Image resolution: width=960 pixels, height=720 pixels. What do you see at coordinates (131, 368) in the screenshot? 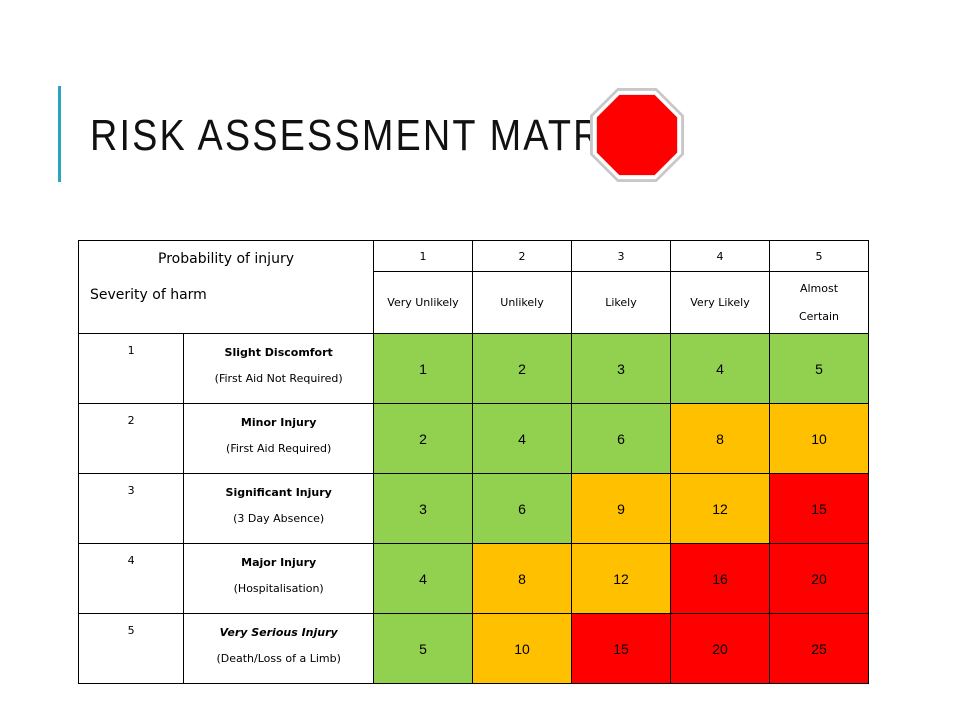
I see `severity-number: 1` at bounding box center [131, 368].